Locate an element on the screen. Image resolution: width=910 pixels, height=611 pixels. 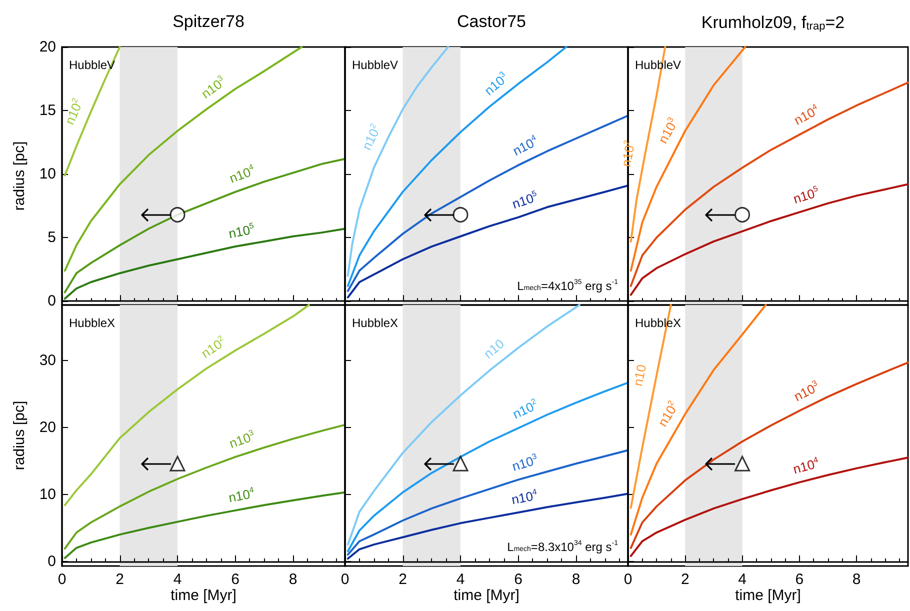
y-tick-label: 30 is located at coordinates (47, 361).